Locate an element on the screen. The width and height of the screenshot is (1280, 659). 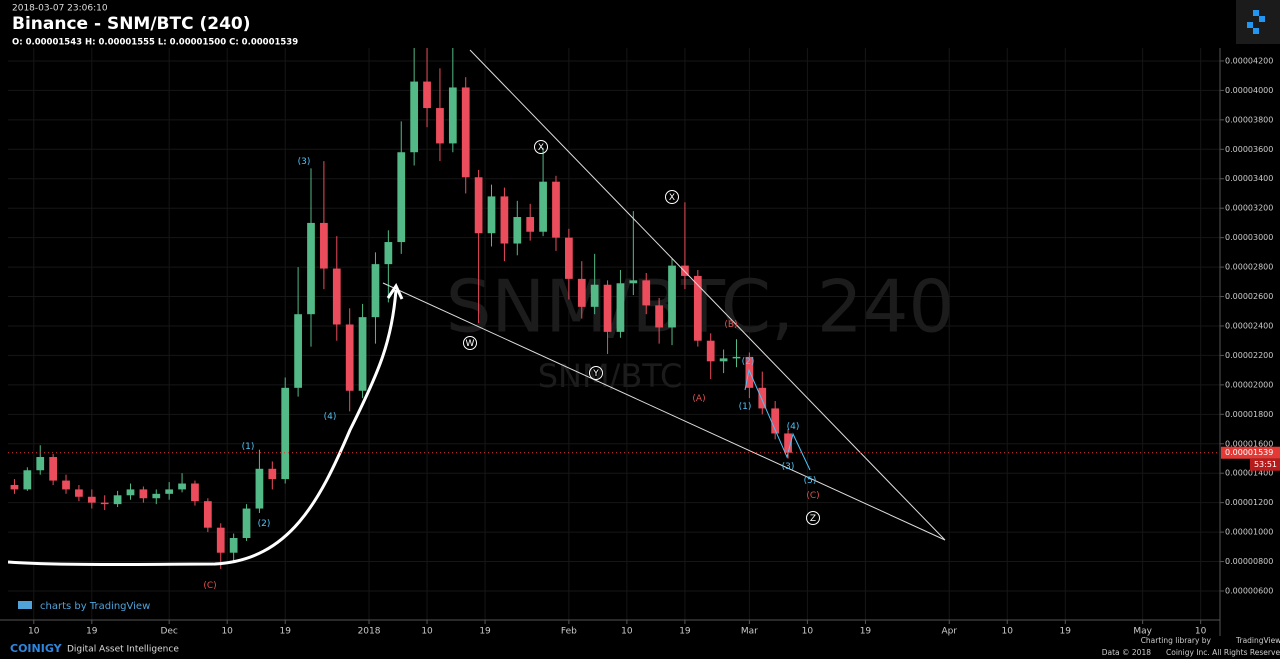
y-tick-label: 0.00003000 is located at coordinates (1249, 237).